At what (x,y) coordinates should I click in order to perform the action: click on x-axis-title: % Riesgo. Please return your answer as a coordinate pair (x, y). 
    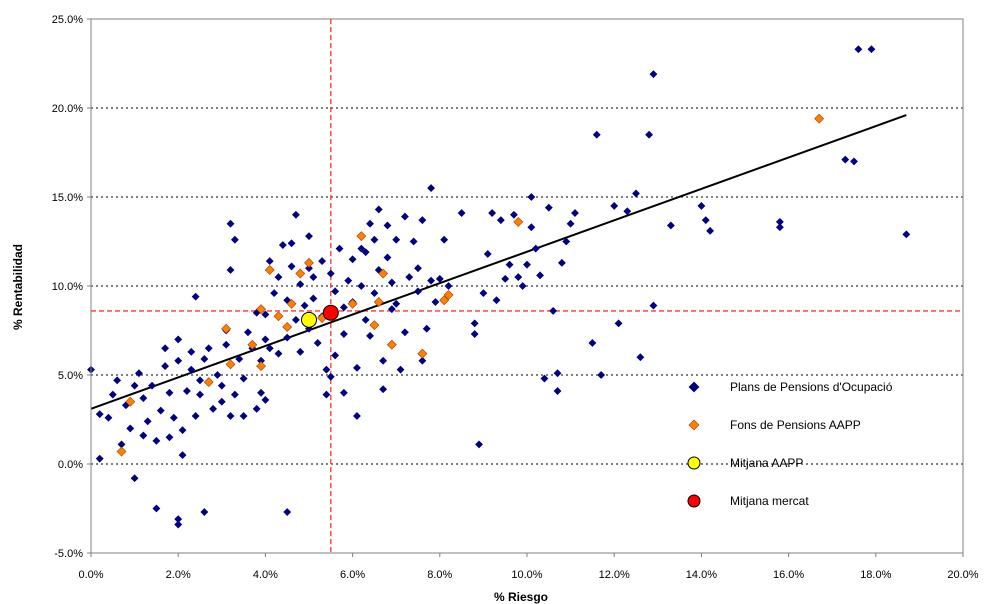
    Looking at the image, I should click on (521, 597).